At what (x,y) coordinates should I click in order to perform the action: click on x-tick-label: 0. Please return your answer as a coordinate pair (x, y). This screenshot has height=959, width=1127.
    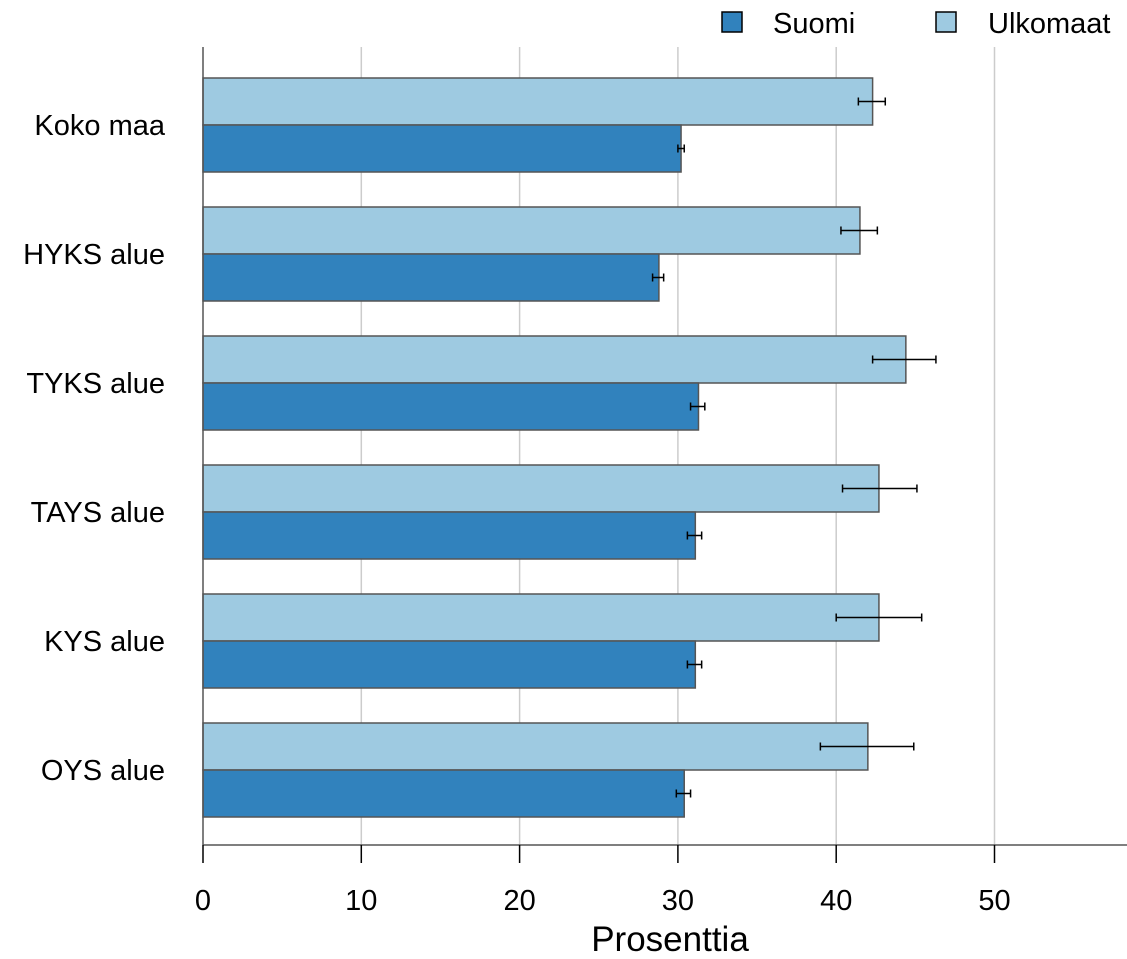
    Looking at the image, I should click on (203, 901).